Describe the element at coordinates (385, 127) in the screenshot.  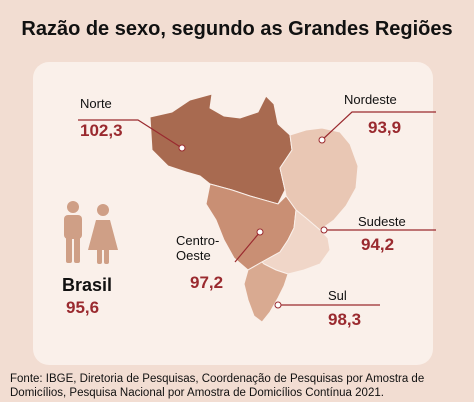
I see `value-nordeste: 93,9` at that location.